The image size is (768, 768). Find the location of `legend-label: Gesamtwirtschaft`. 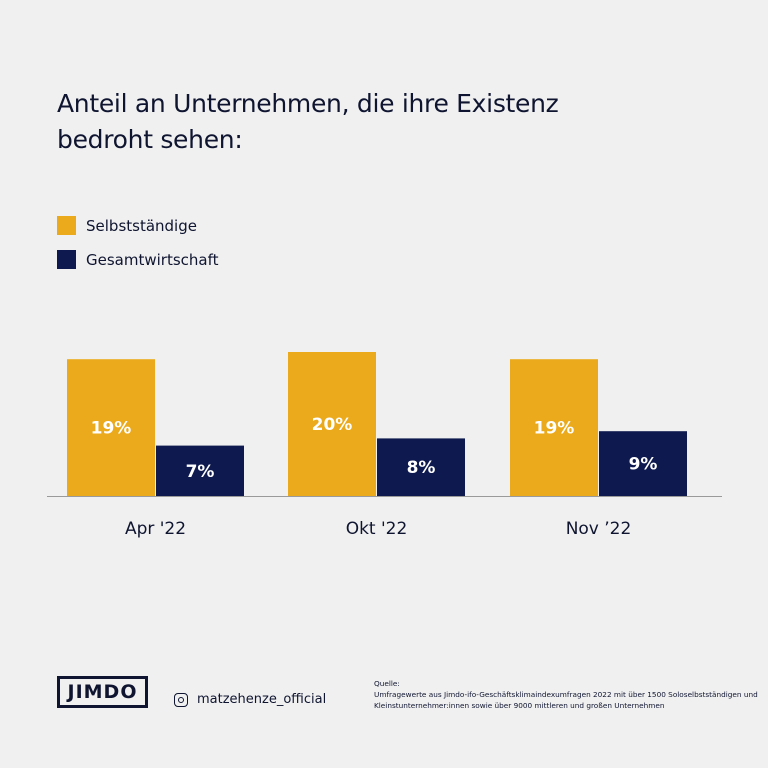

legend-label: Gesamtwirtschaft is located at coordinates (152, 259).